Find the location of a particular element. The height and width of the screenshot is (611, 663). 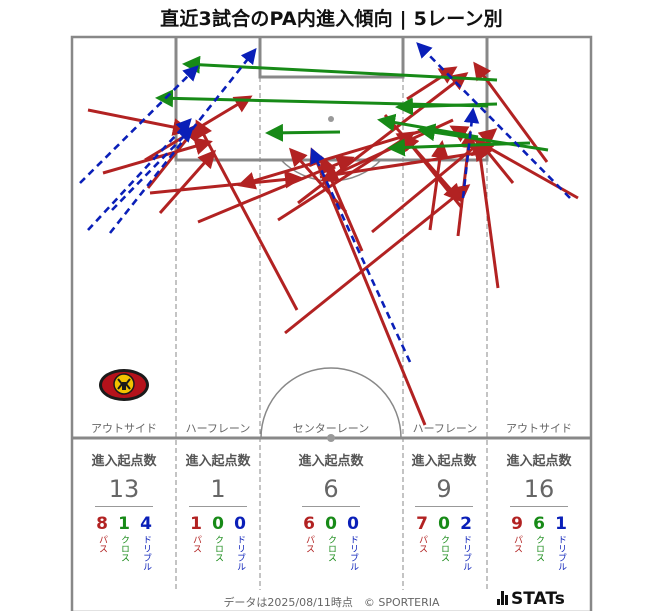

brand-text: STATs is located at coordinates (538, 599).